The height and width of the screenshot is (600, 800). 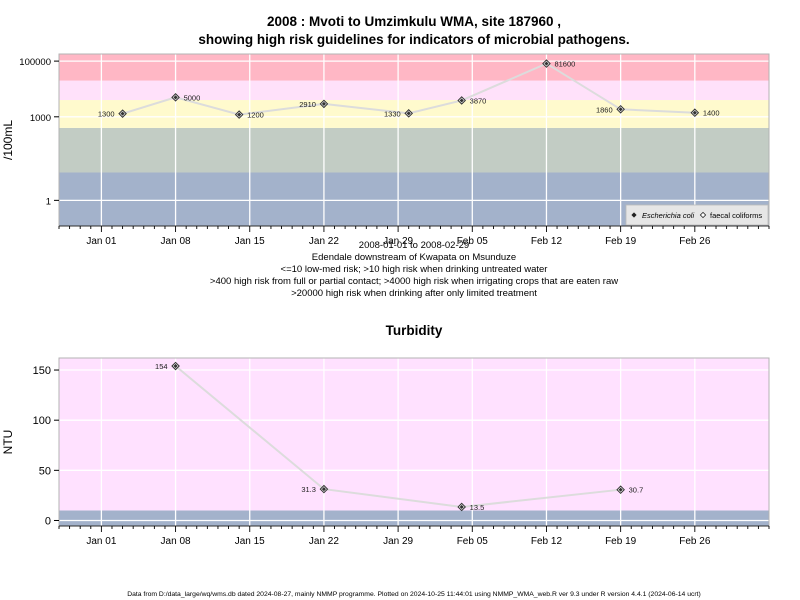 I want to click on legend: Escherichia coli faecal coliforms, so click(x=697, y=215).